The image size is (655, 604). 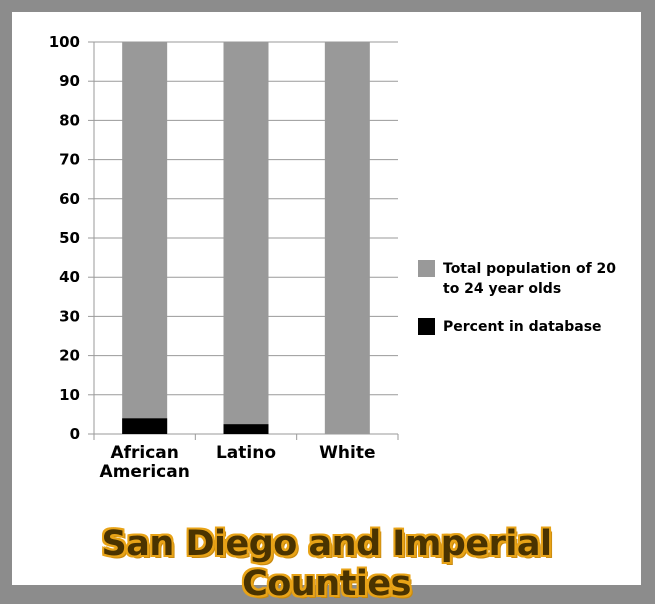 I want to click on legend-label: Percent in database, so click(x=522, y=327).